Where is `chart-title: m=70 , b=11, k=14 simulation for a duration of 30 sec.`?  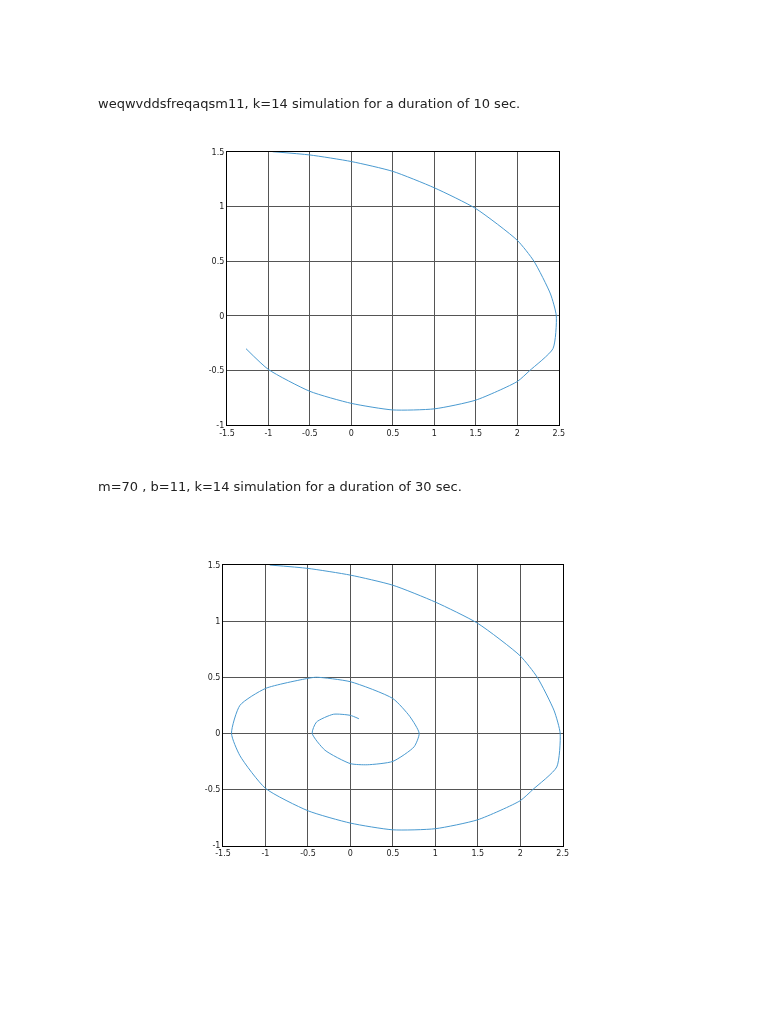
chart-title: m=70 , b=11, k=14 simulation for a duration of 30 sec. is located at coordinates (280, 486).